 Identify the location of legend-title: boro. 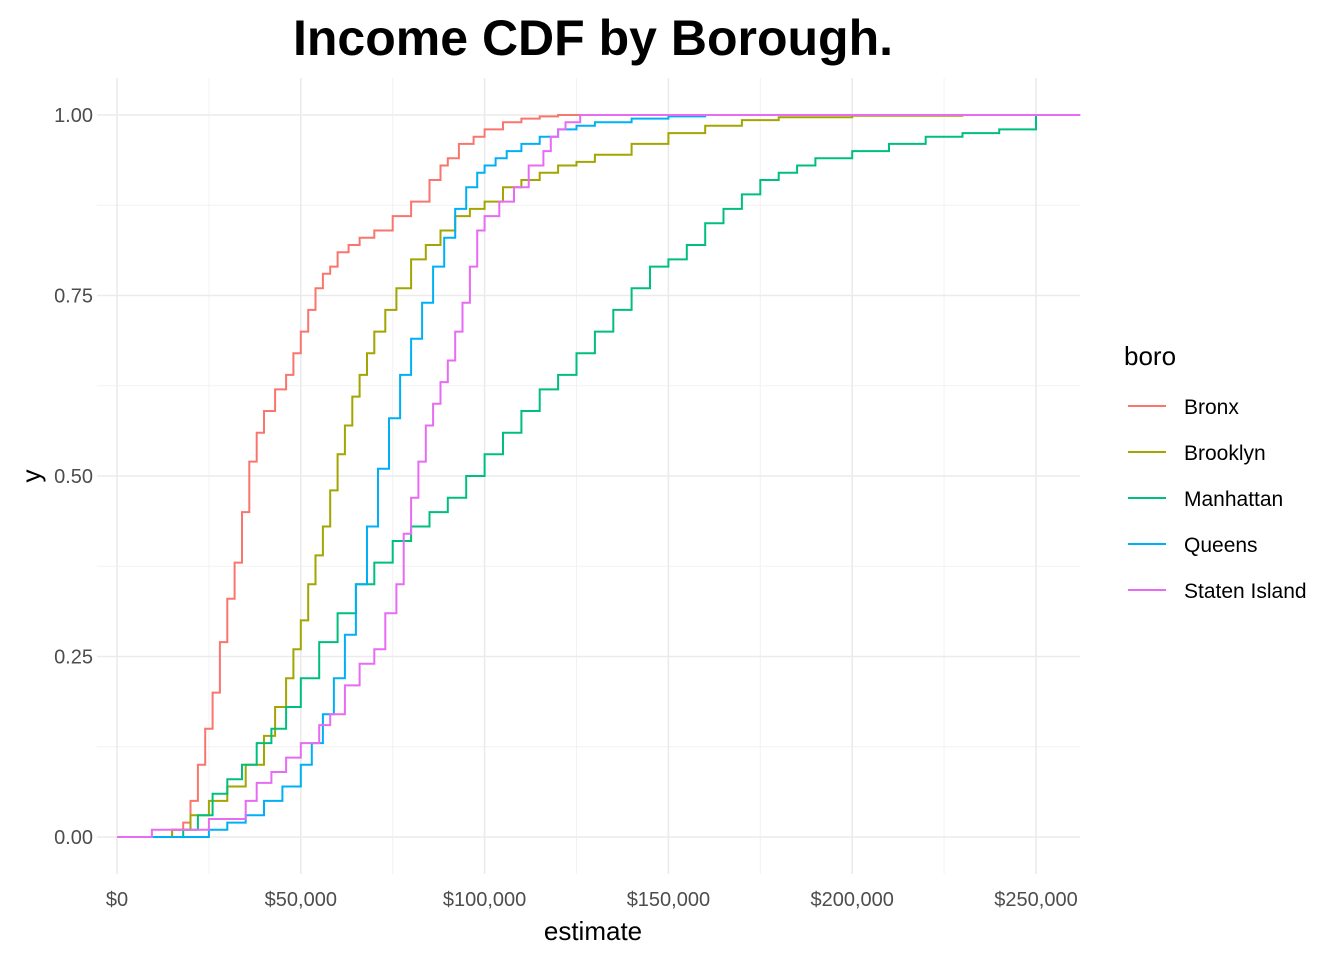
(1150, 356).